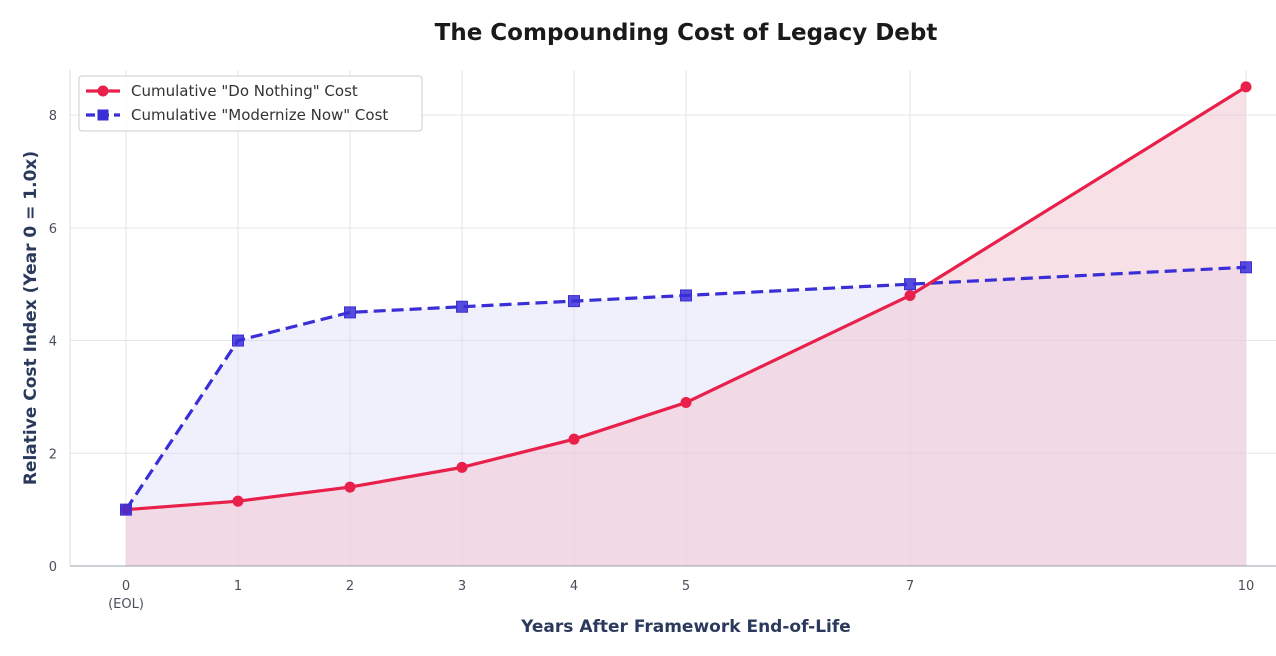 Image resolution: width=1276 pixels, height=656 pixels. I want to click on y-tick-label-0: 0, so click(53, 567).